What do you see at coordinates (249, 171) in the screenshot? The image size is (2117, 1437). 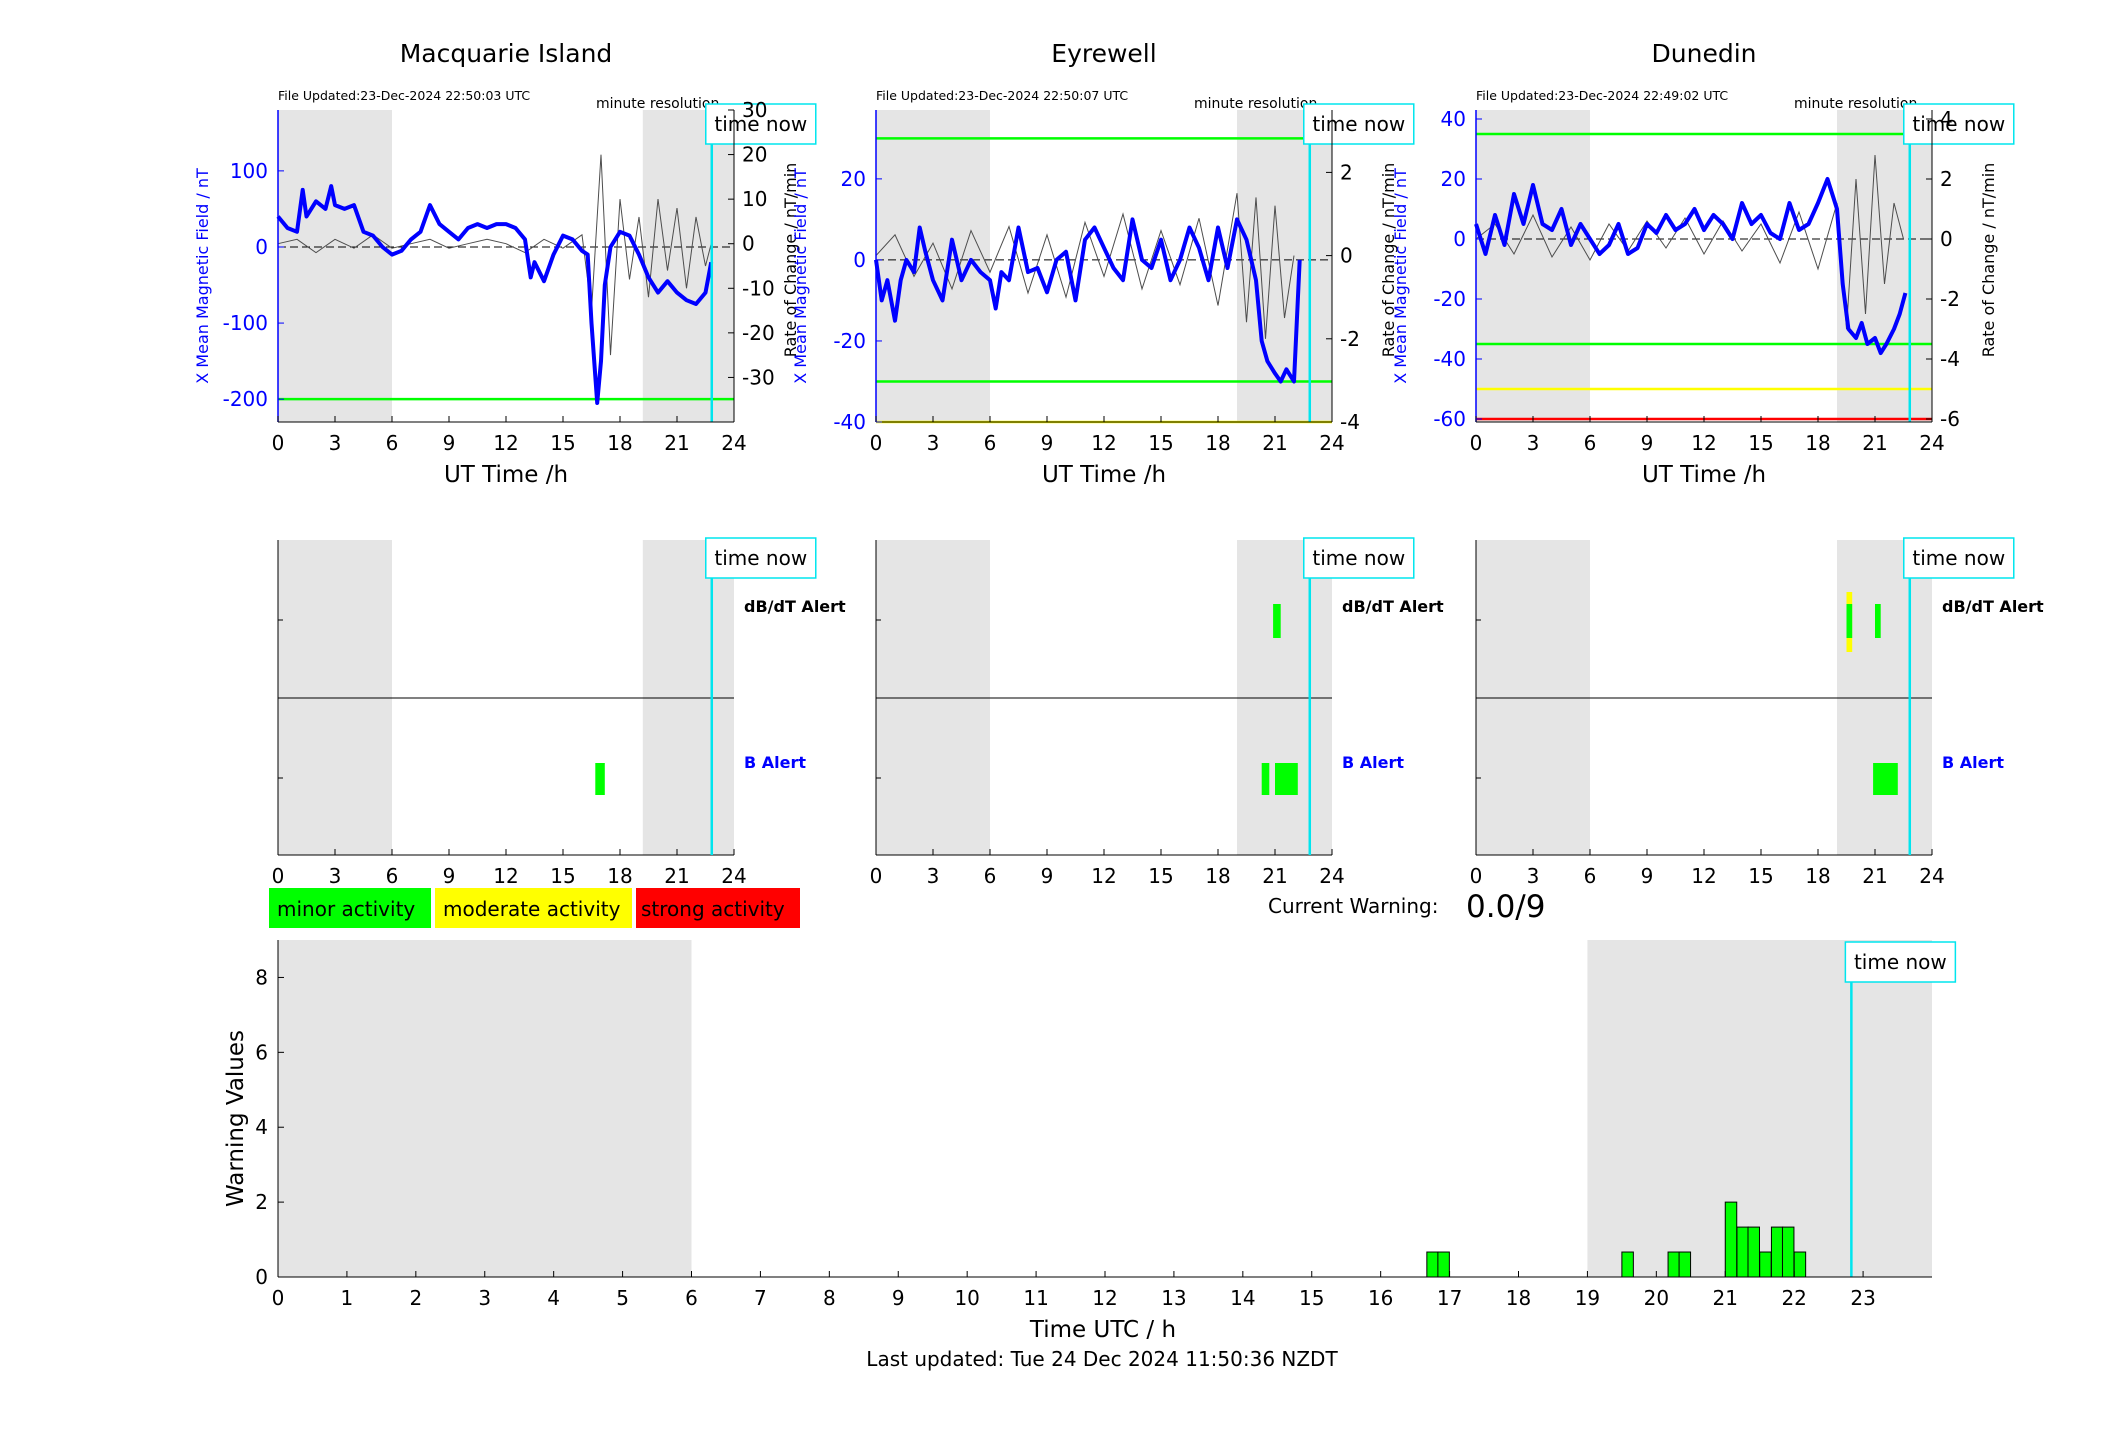 I see `y-left-tick-label: 100` at bounding box center [249, 171].